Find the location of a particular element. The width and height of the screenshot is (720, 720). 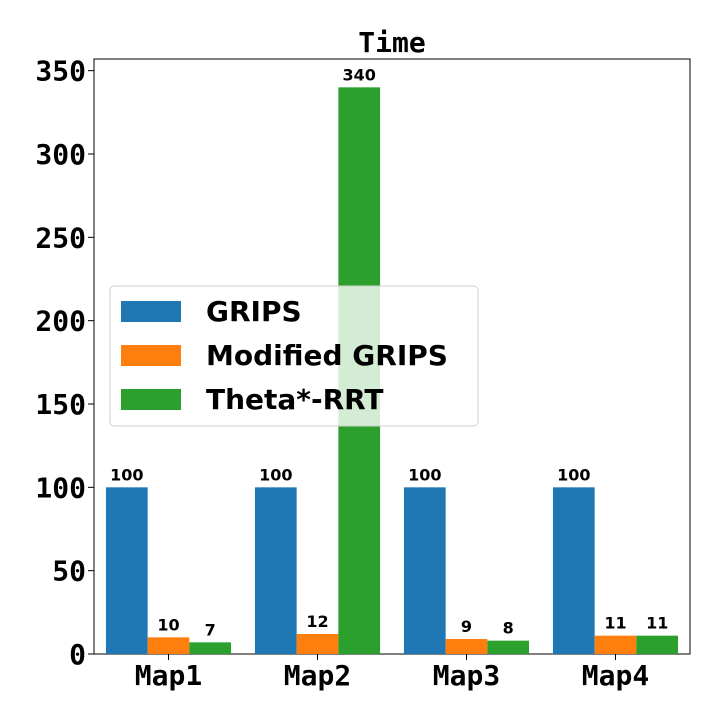

y-tick-label: 200 is located at coordinates (60, 321).